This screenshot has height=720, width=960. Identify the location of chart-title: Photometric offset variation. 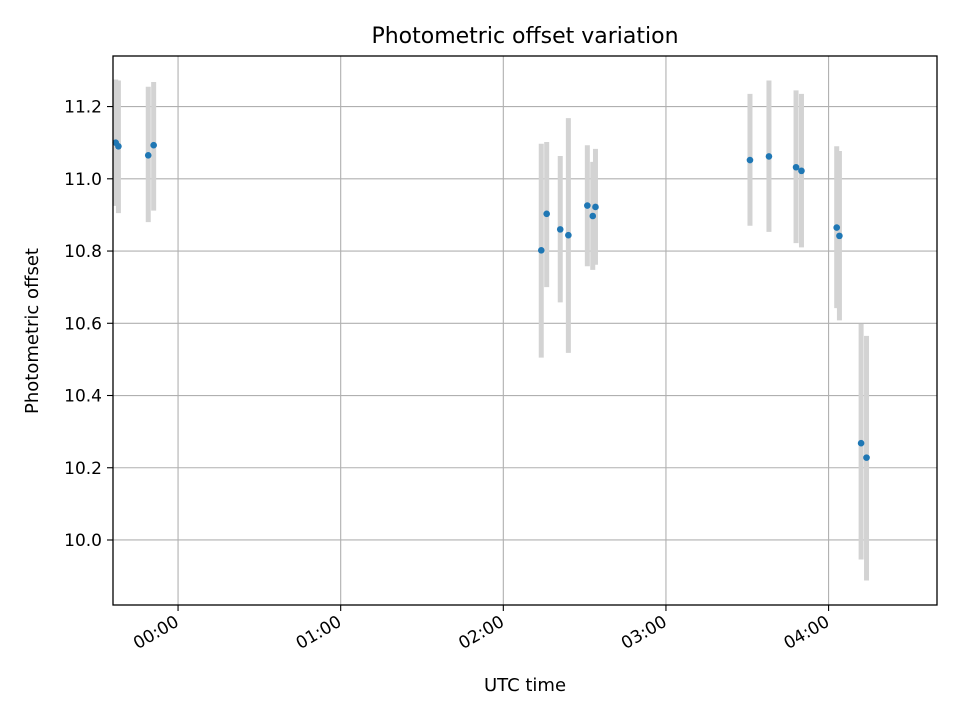
(524, 36).